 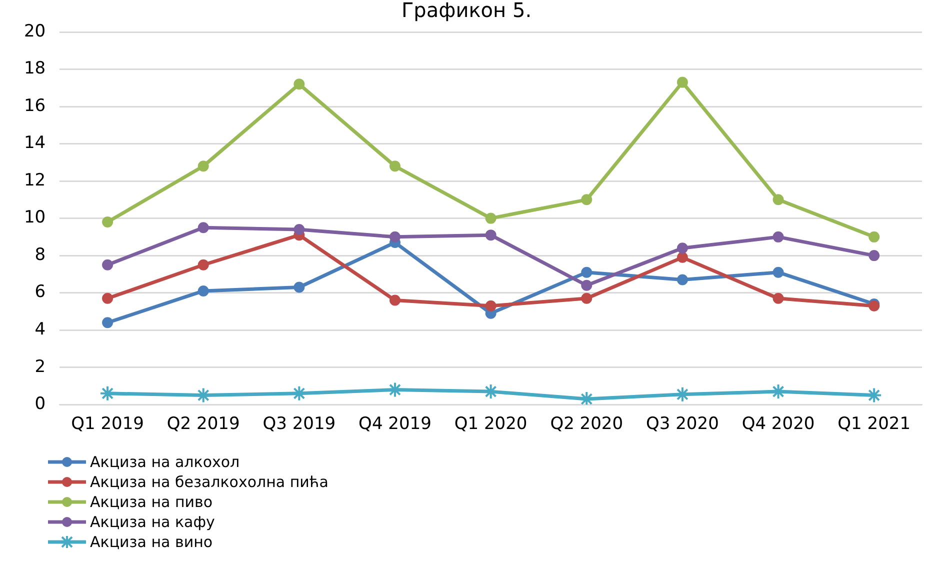 I want to click on legend-label: Акциза на алкохол, so click(x=165, y=462).